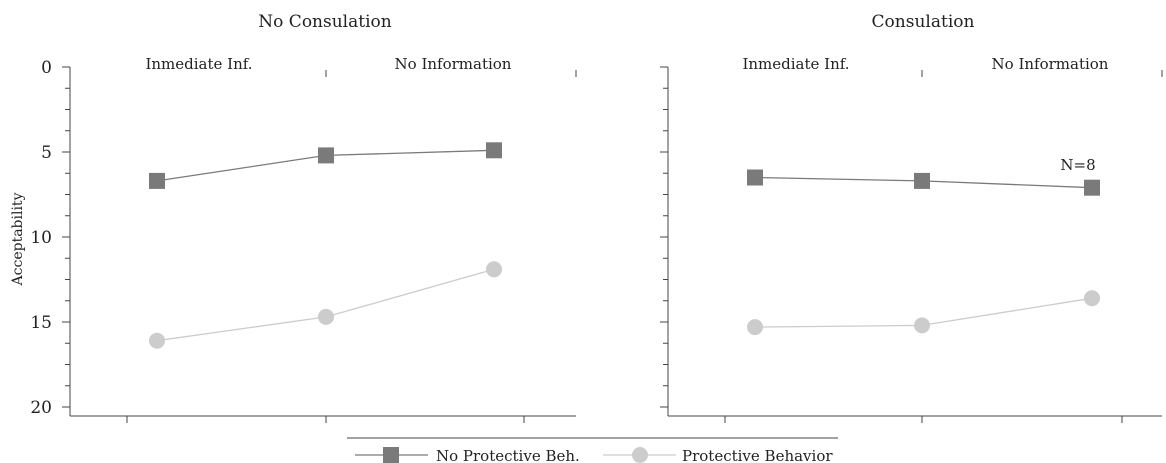  What do you see at coordinates (41, 323) in the screenshot?
I see `y-tick-label: 15` at bounding box center [41, 323].